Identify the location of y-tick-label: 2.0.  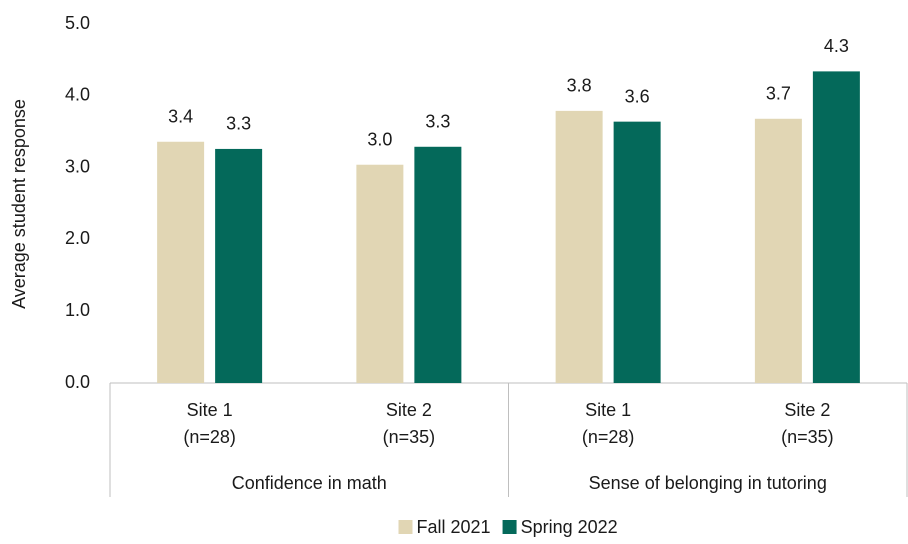
(77, 238).